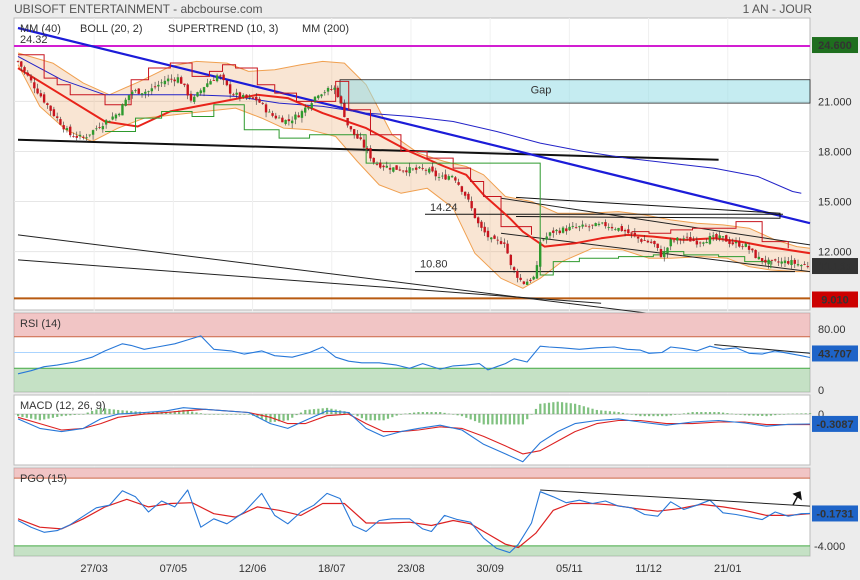 This screenshot has height=580, width=860. I want to click on last-price-tag-bg, so click(835, 266).